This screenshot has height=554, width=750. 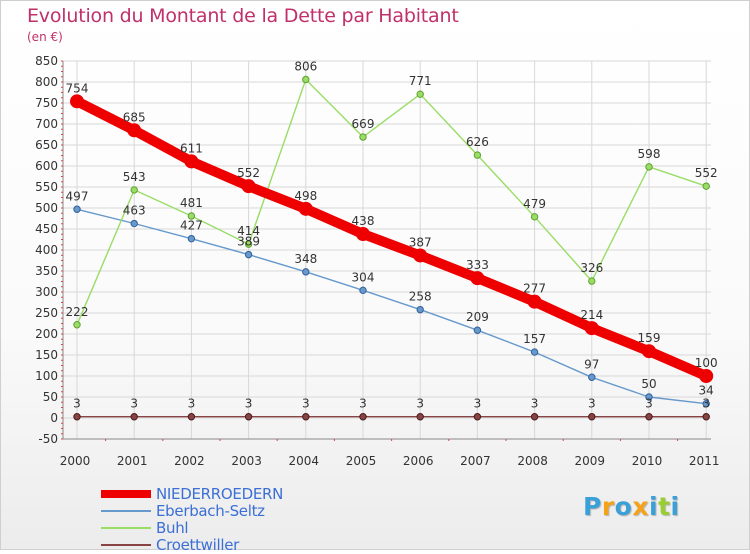 I want to click on data-label: 481, so click(x=191, y=203).